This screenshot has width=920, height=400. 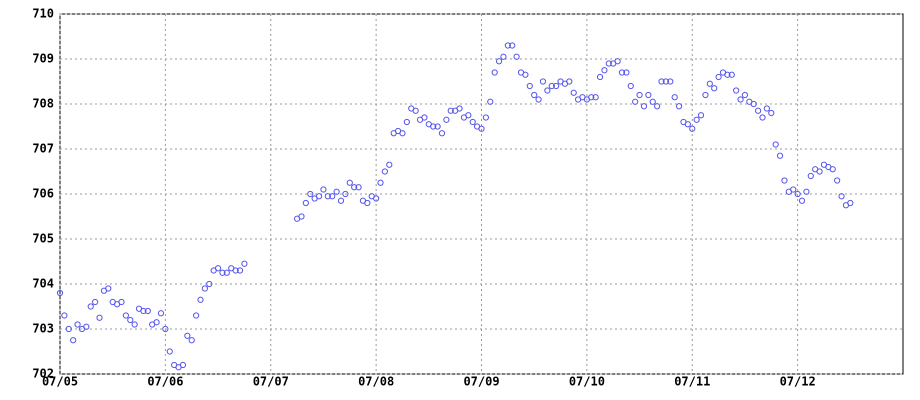 I want to click on y-tick-label: 706, so click(x=43, y=194).